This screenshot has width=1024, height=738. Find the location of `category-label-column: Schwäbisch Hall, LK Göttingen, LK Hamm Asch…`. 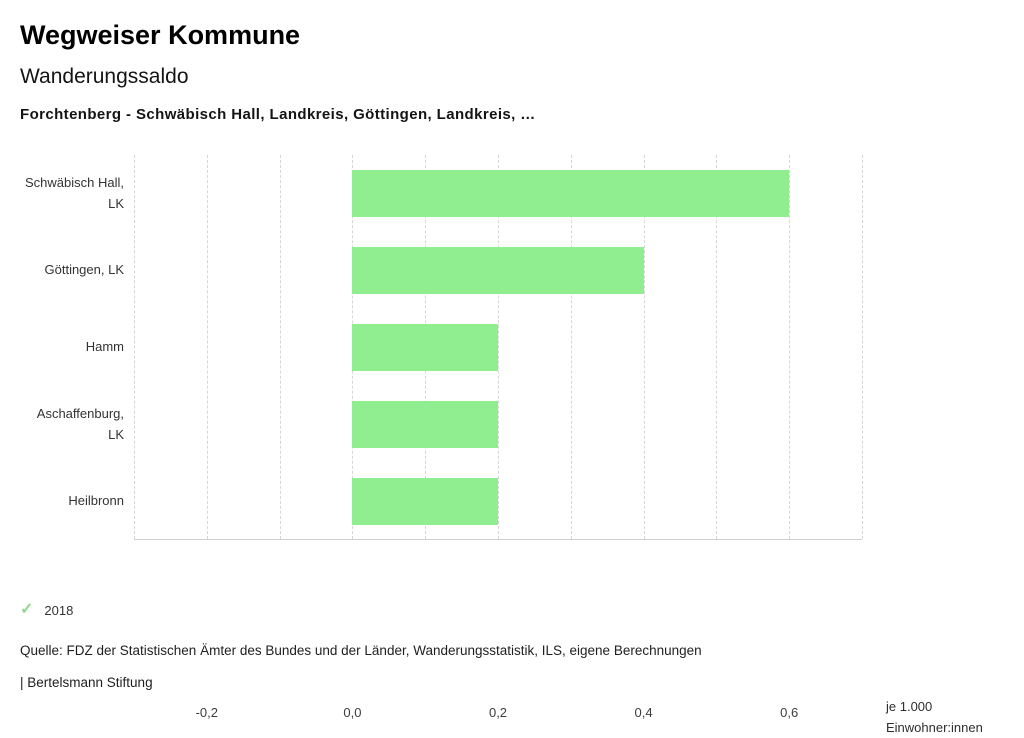

category-label-column: Schwäbisch Hall, LK Göttingen, LK Hamm Asch… is located at coordinates (62, 347).